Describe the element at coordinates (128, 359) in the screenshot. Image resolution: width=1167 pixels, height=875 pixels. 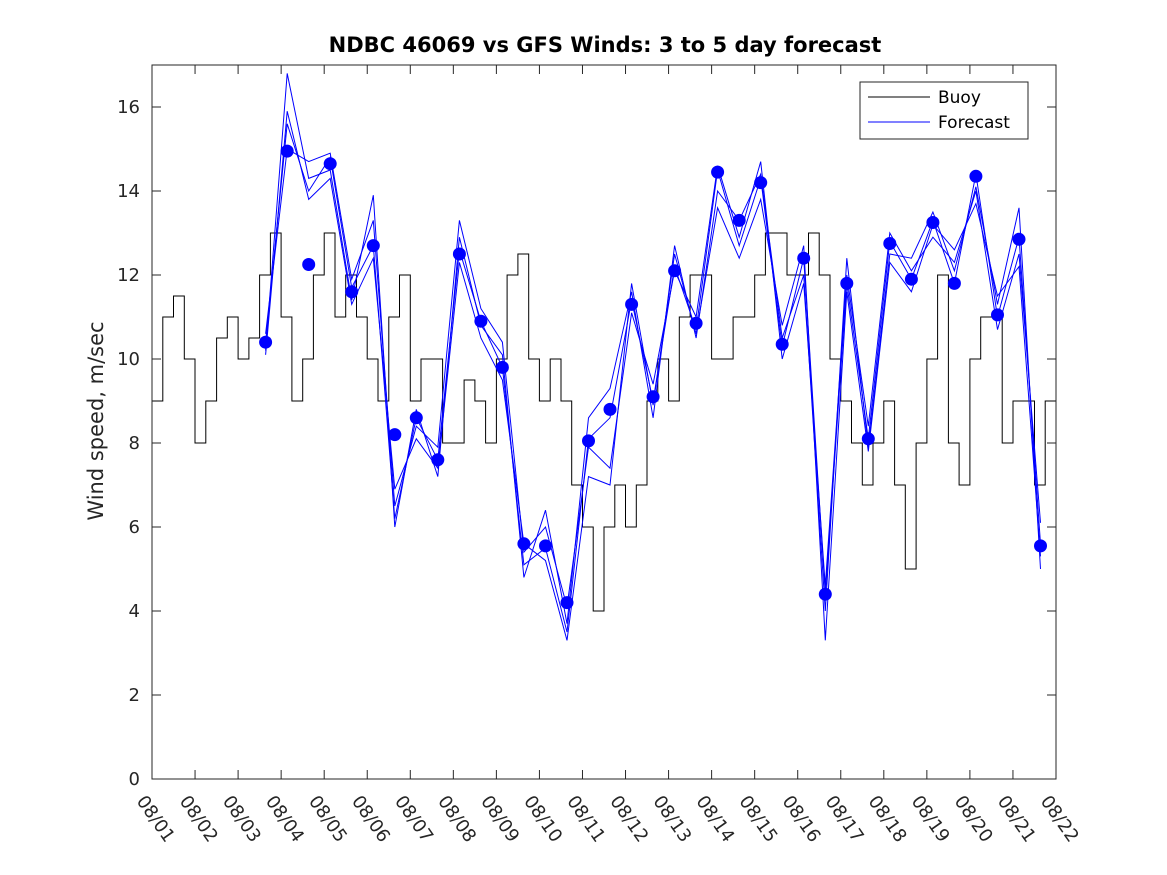
I see `y-tick-label: 10` at that location.